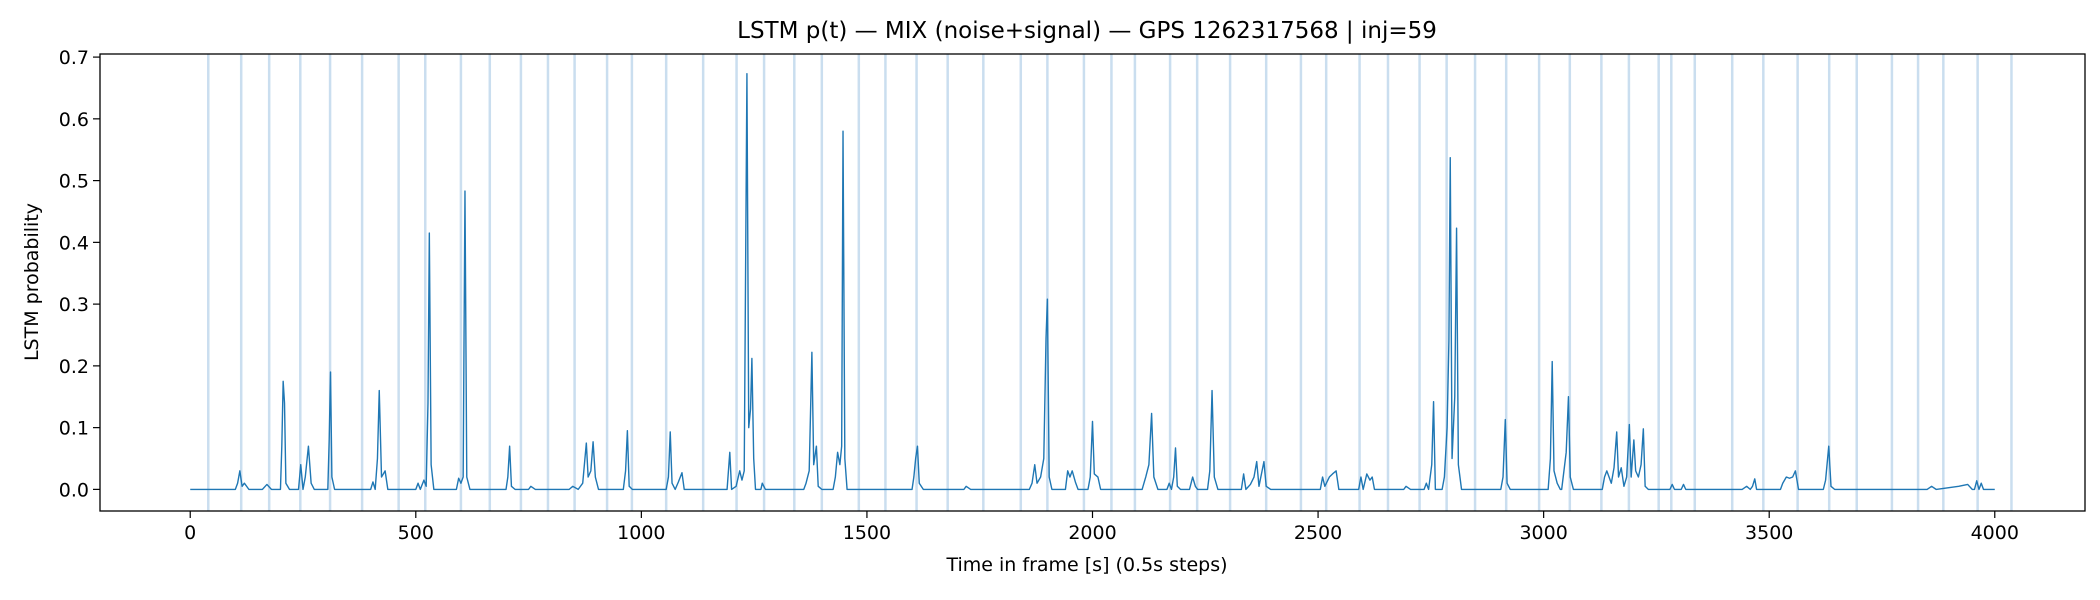  What do you see at coordinates (74, 58) in the screenshot?
I see `y-tick-label: 0.7` at bounding box center [74, 58].